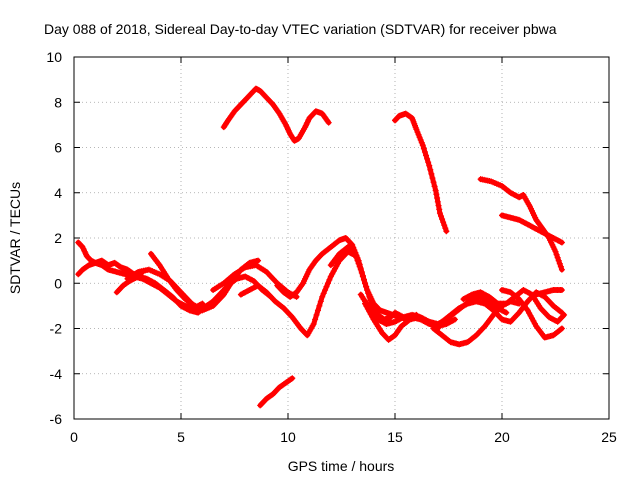 The height and width of the screenshot is (480, 640). I want to click on x-tick-label: 5, so click(181, 437).